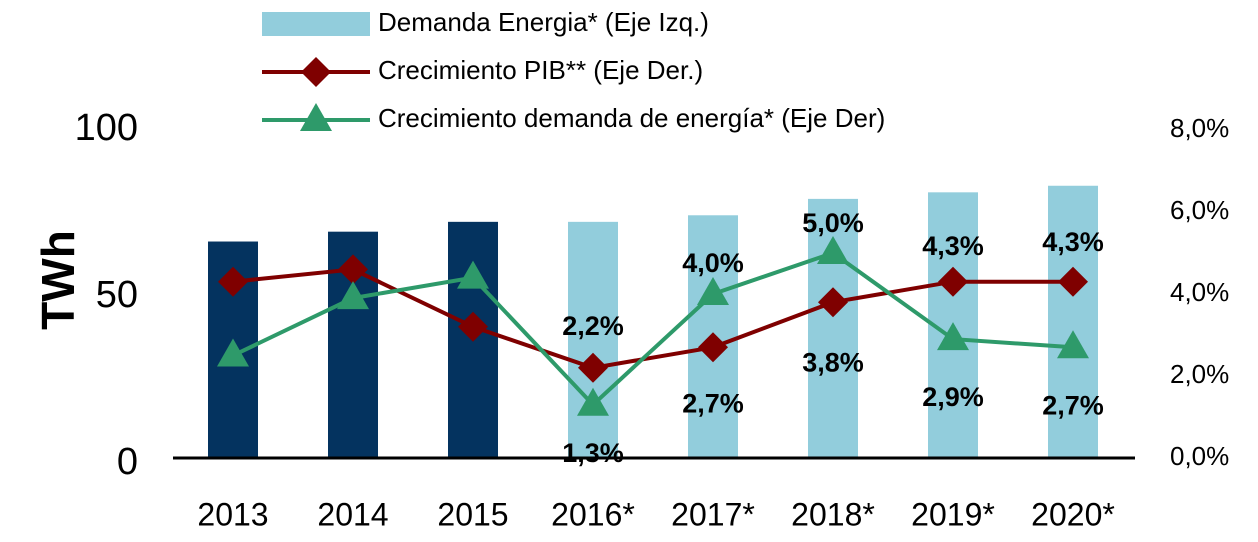 The image size is (1258, 542). What do you see at coordinates (106, 128) in the screenshot?
I see `y-tick-label: 100` at bounding box center [106, 128].